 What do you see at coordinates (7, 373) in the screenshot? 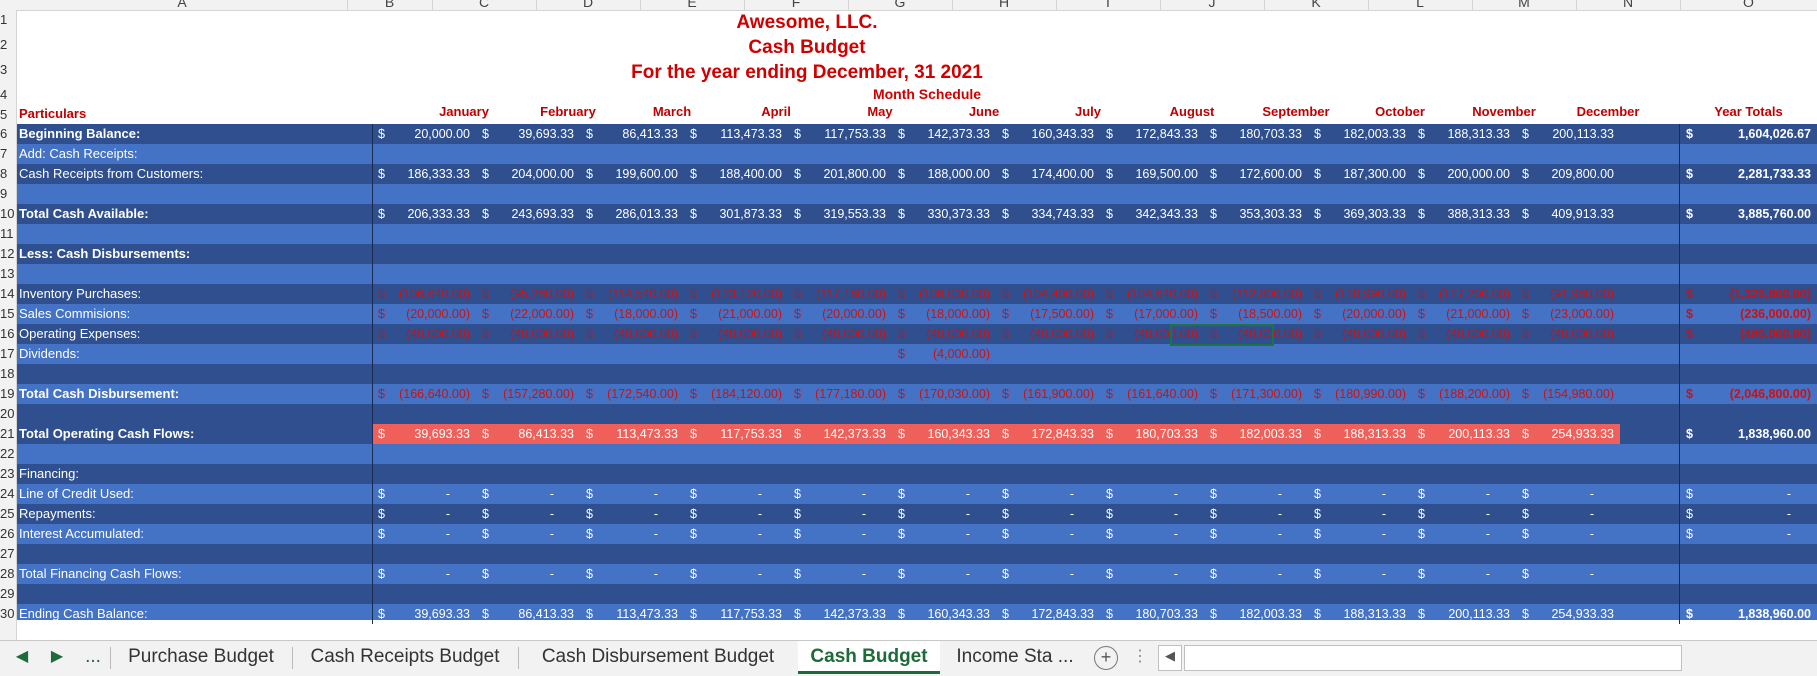
I see `row-number-18: 18` at bounding box center [7, 373].